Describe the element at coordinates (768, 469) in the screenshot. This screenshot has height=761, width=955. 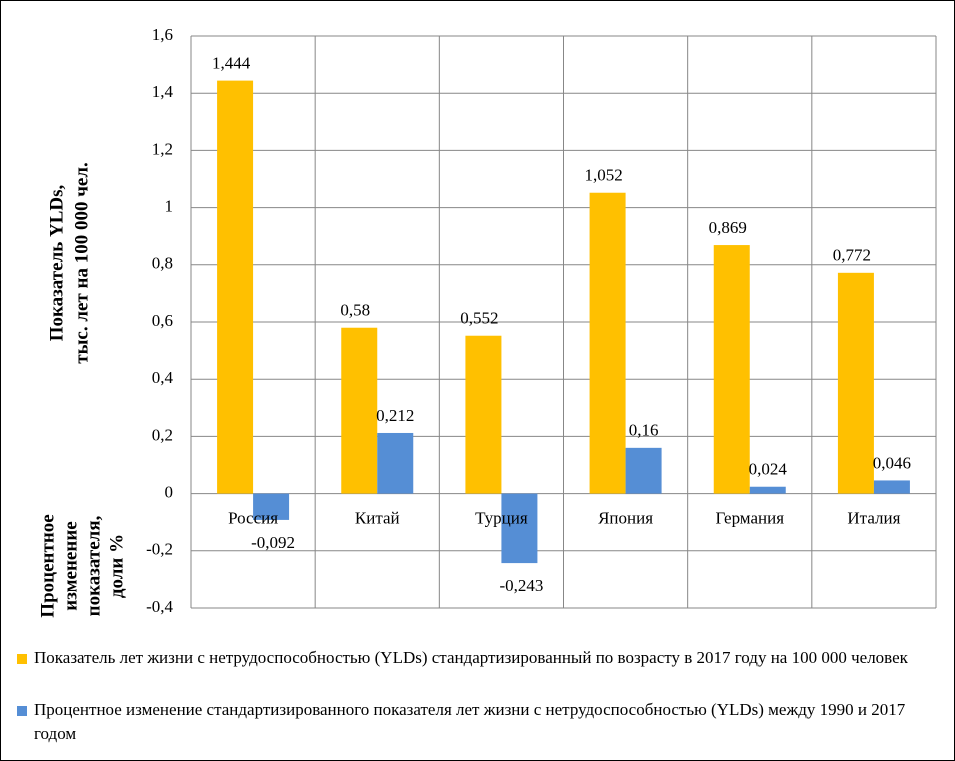
I see `data-label: 0,024` at that location.